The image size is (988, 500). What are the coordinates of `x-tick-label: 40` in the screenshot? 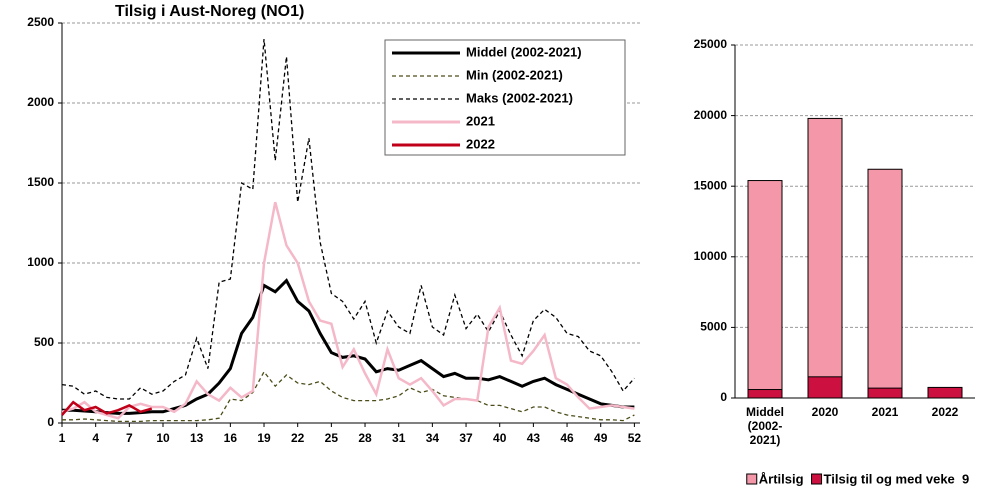 It's located at (500, 438).